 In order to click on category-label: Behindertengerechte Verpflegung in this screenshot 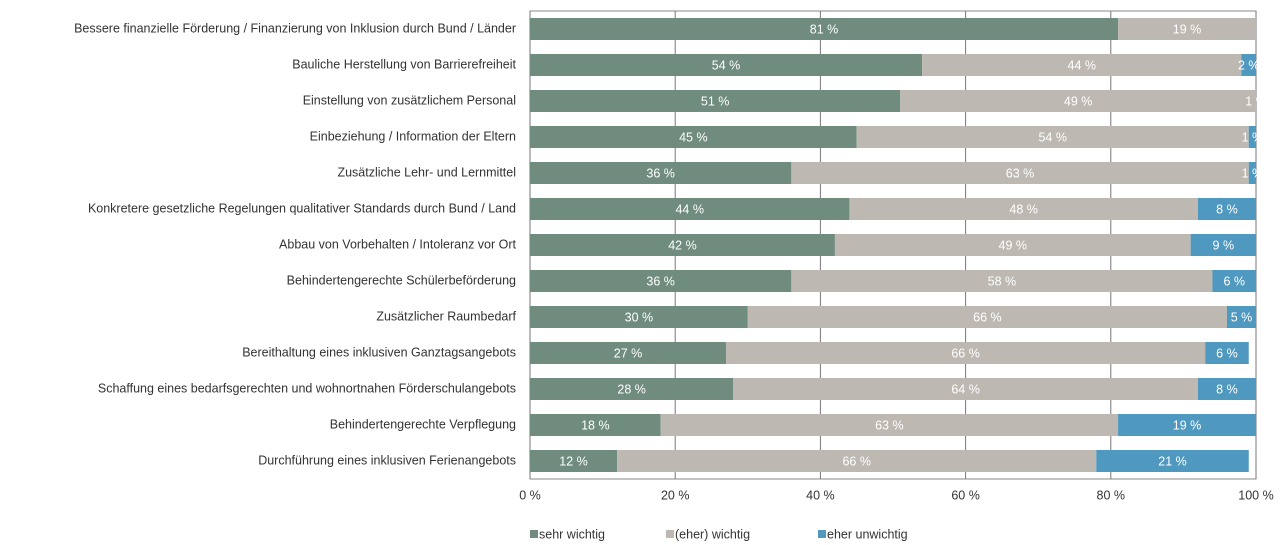, I will do `click(423, 424)`.